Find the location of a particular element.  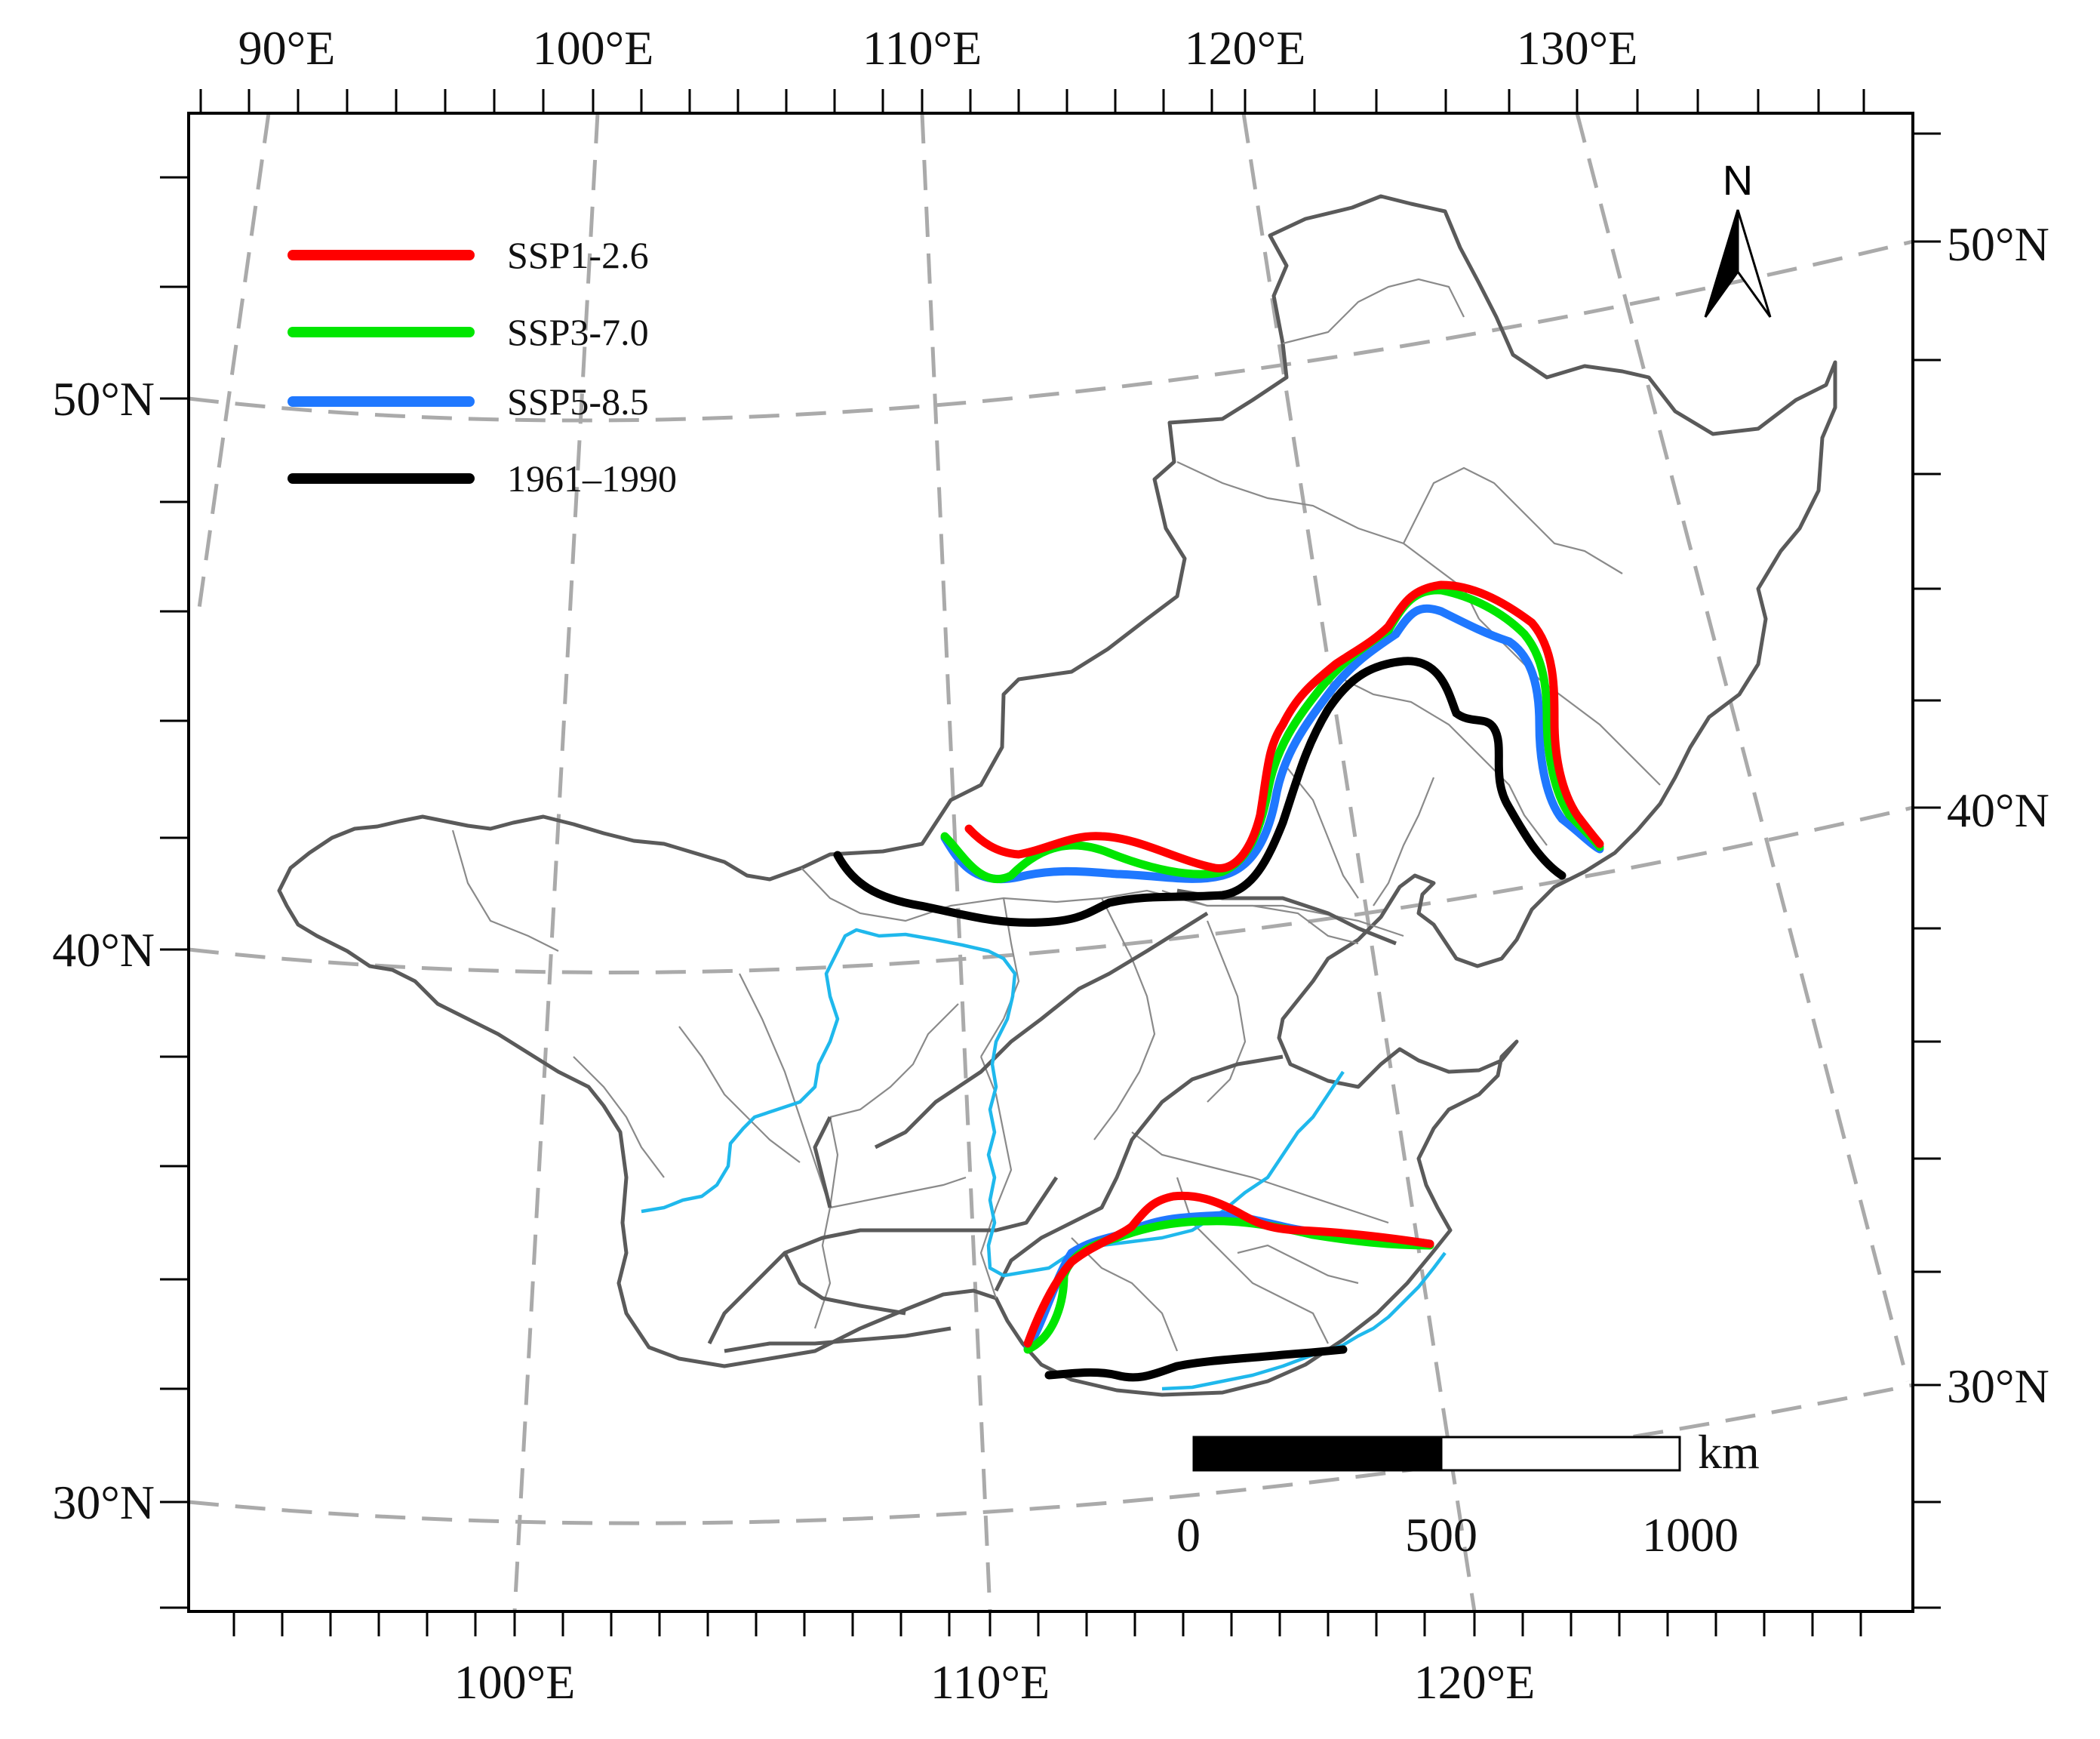

rivers is located at coordinates (1044, 1159).